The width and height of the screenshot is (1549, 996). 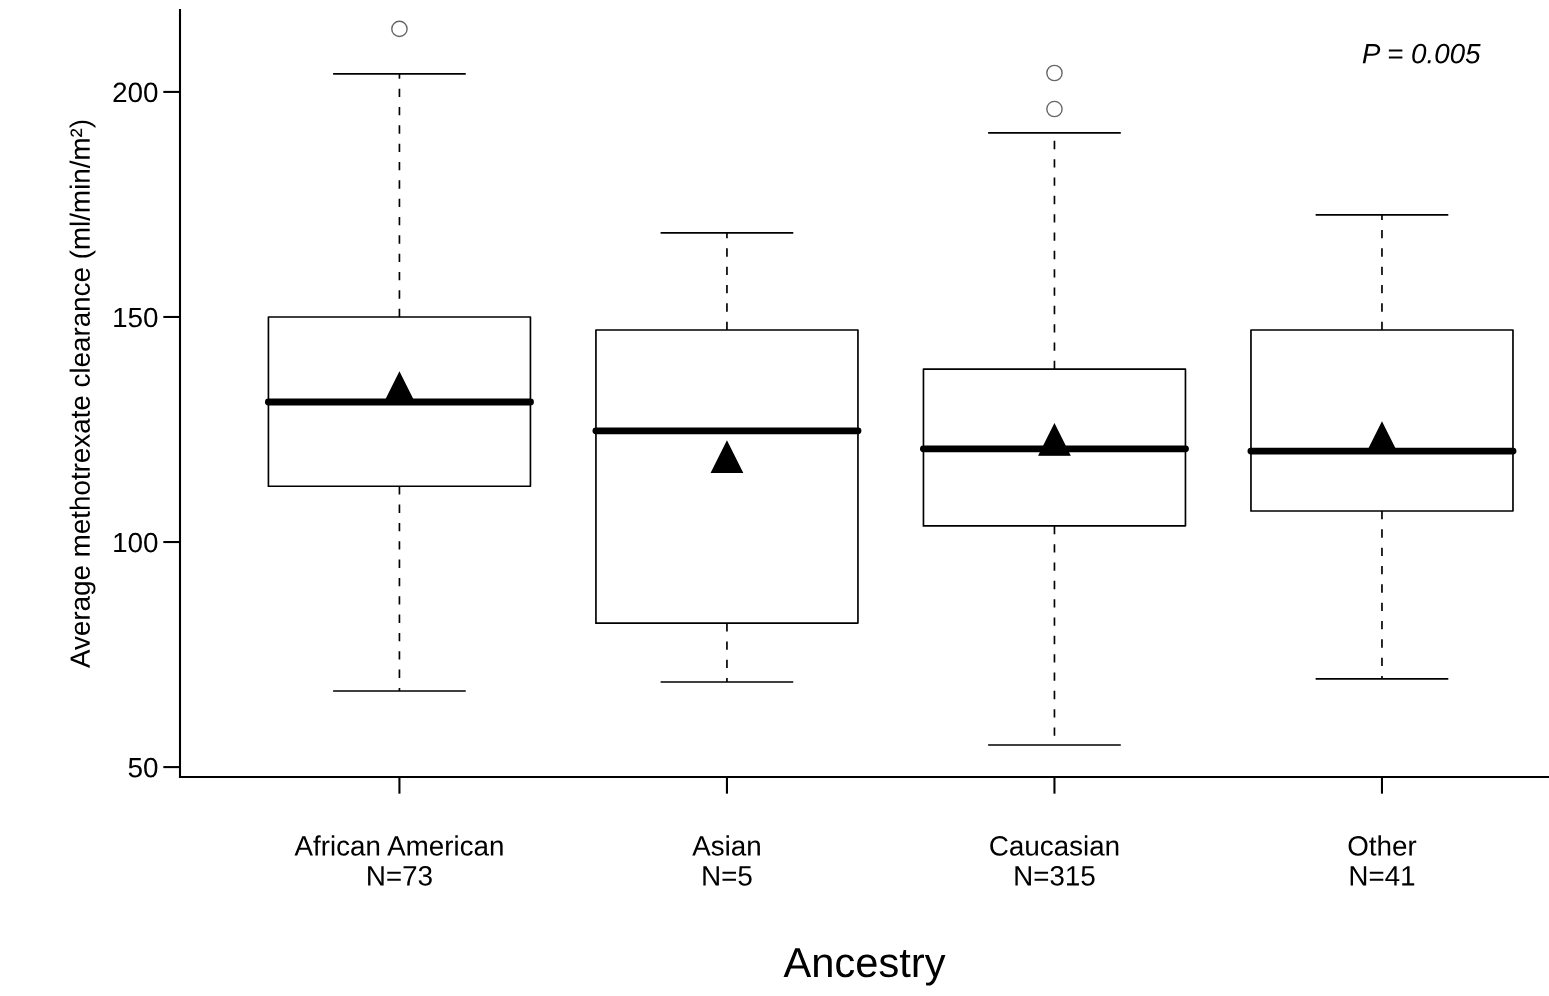 What do you see at coordinates (864, 967) in the screenshot?
I see `x-axis-title: Ancestry` at bounding box center [864, 967].